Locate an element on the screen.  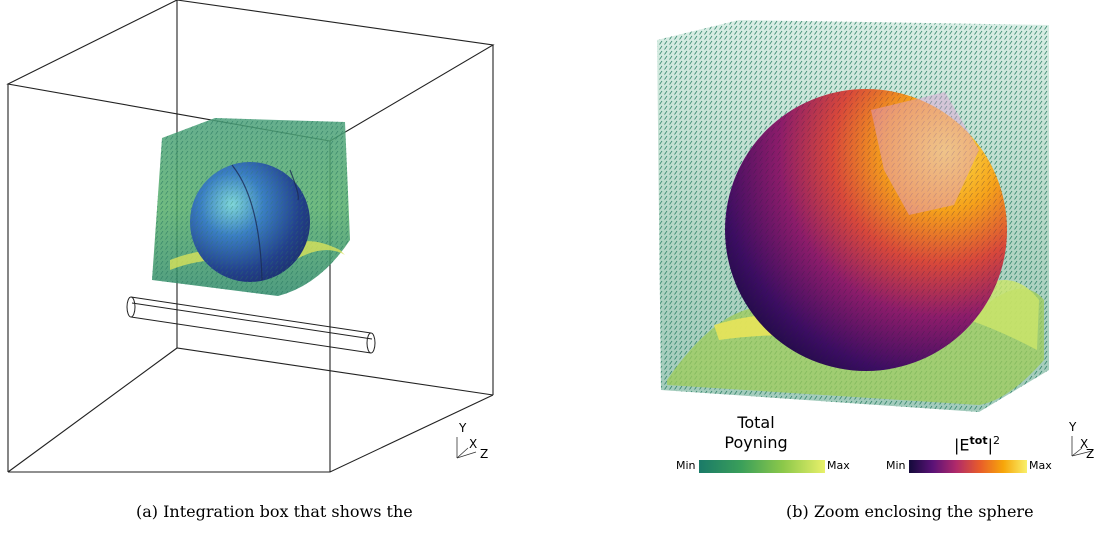
axis-label-z-b: Z is located at coordinates (1090, 454).